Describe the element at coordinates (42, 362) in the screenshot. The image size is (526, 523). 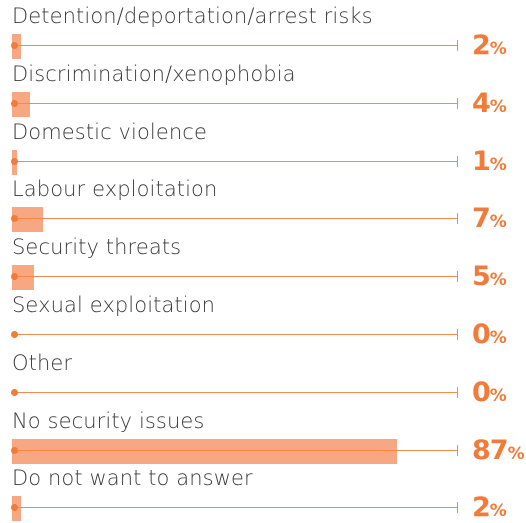
I see `category-label: Other` at that location.